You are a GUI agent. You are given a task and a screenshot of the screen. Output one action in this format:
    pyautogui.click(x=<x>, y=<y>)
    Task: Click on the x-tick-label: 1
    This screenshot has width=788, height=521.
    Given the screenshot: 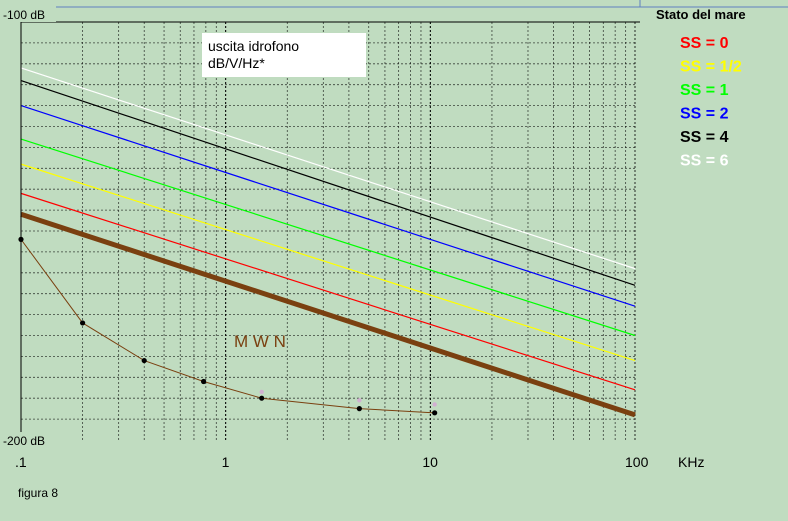 What is the action you would take?
    pyautogui.click(x=226, y=462)
    